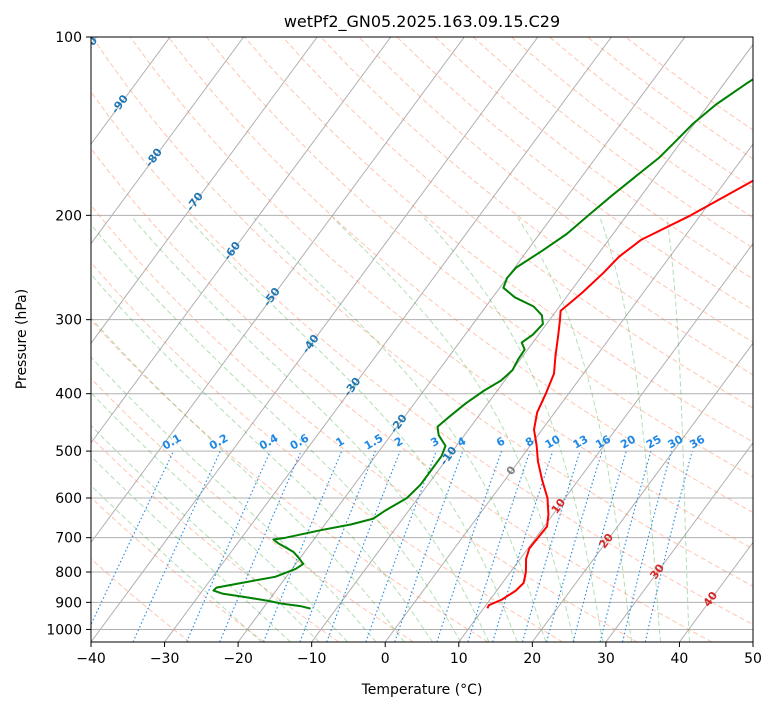 The height and width of the screenshot is (708, 775). Describe the element at coordinates (300, 441) in the screenshot. I see `mixing-ratio-label: 0.6` at that location.